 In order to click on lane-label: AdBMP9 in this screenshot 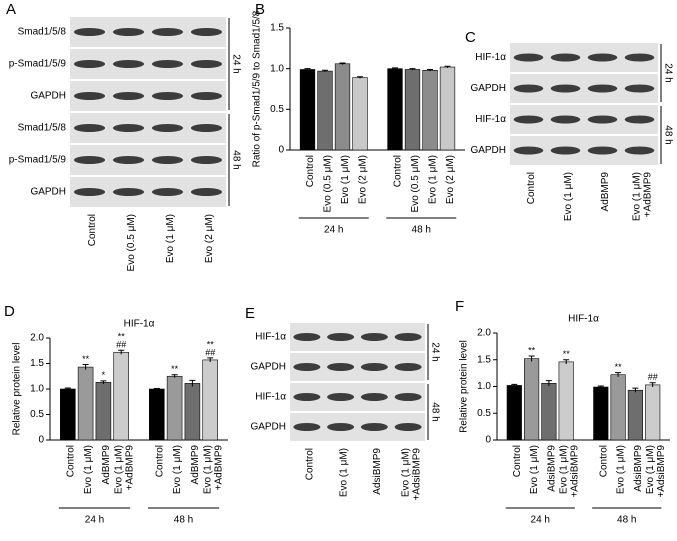, I will do `click(605, 192)`.